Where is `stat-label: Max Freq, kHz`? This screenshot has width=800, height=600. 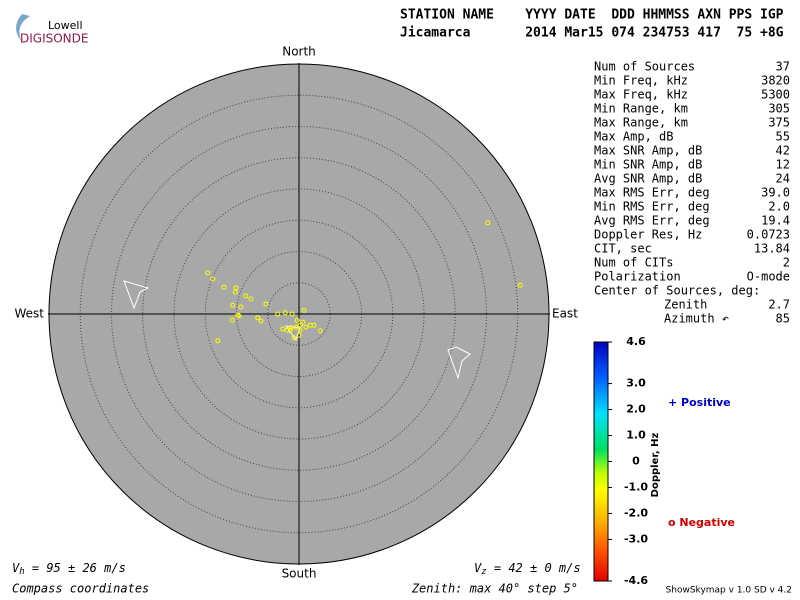 stat-label: Max Freq, kHz is located at coordinates (641, 95).